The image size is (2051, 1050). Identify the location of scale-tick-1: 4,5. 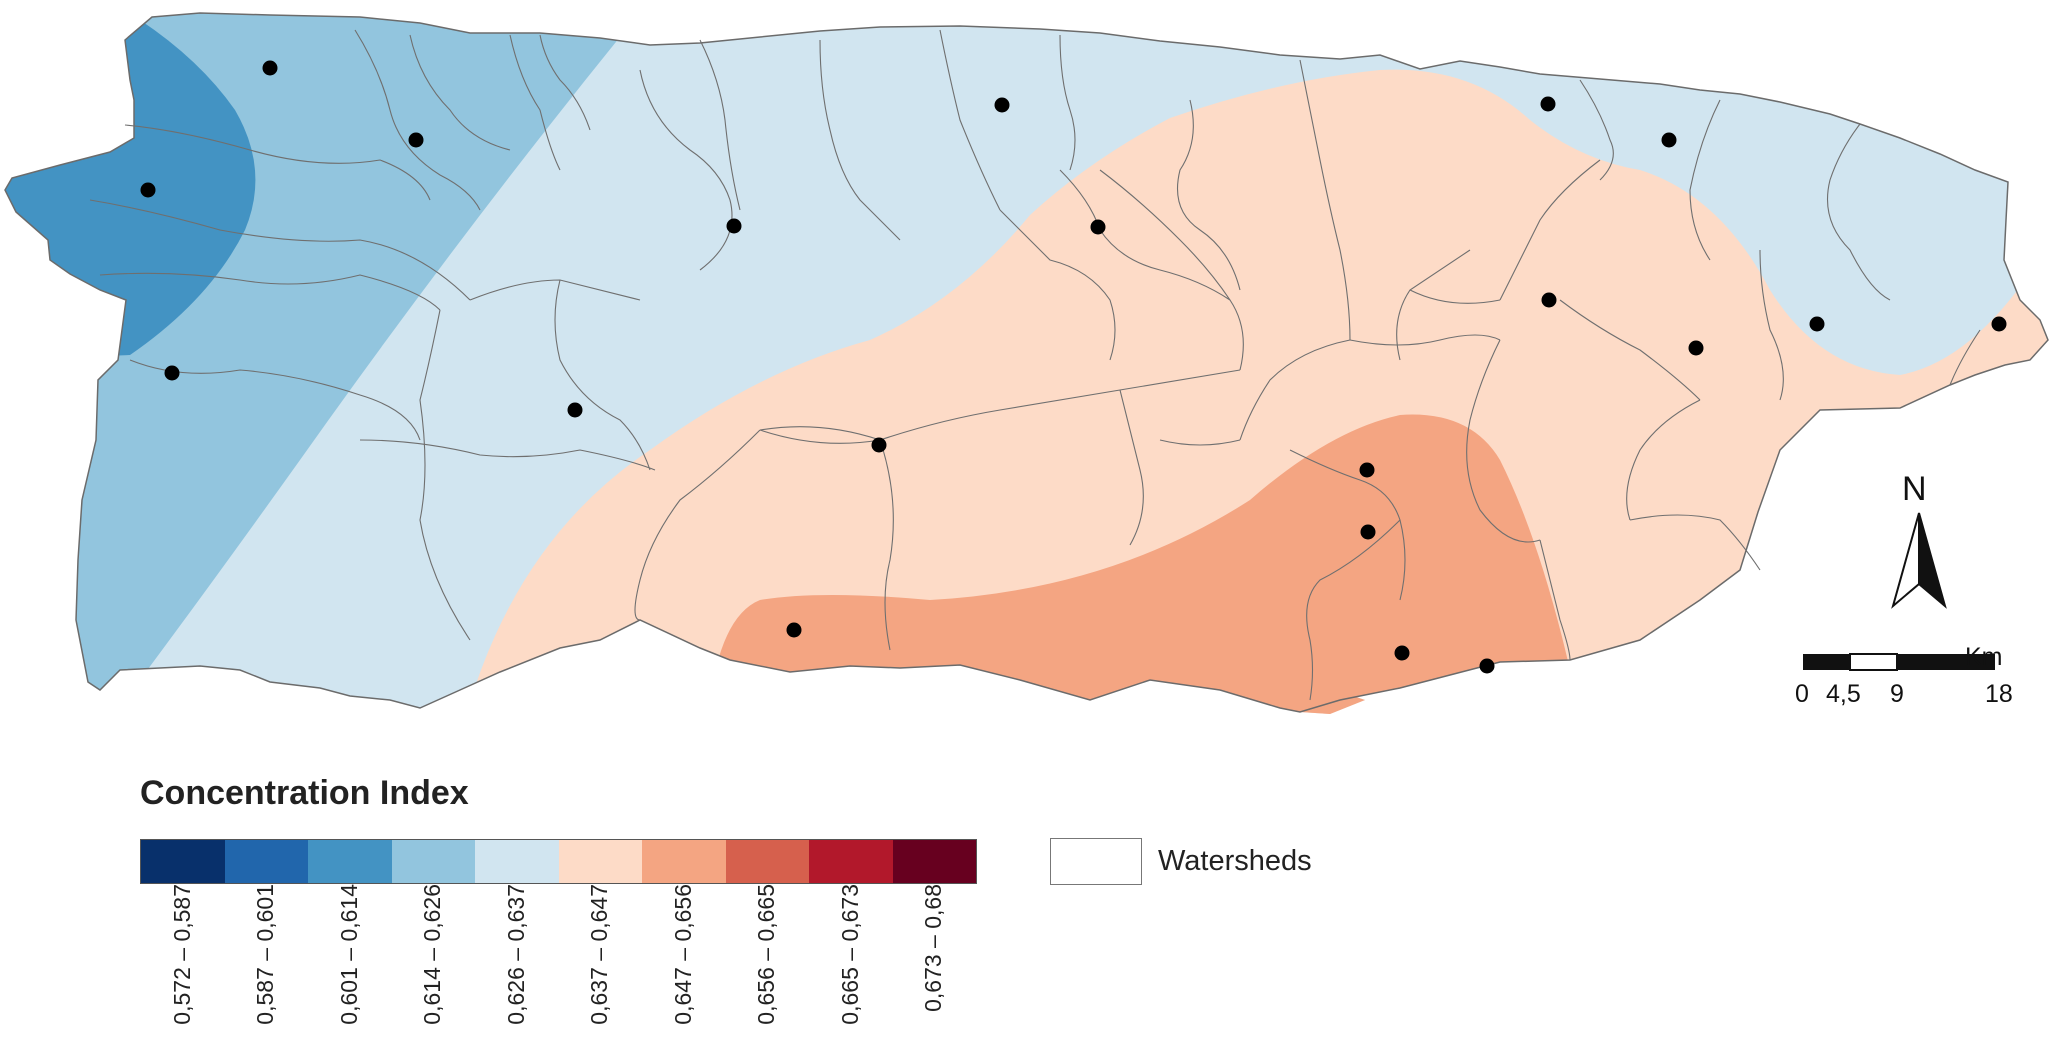
(1843, 694).